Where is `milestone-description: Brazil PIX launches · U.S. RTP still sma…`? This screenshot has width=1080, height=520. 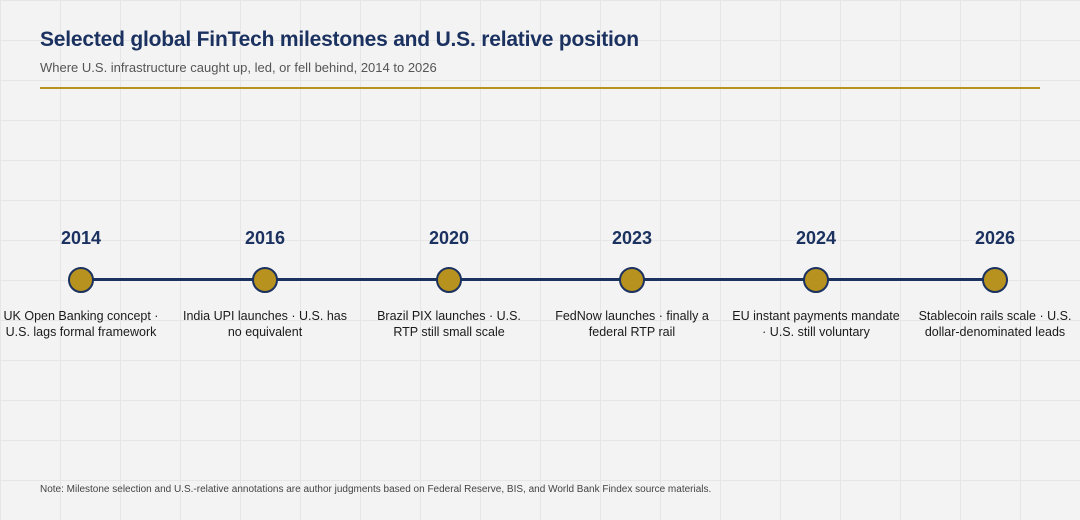 milestone-description: Brazil PIX launches · U.S. RTP still sma… is located at coordinates (449, 324).